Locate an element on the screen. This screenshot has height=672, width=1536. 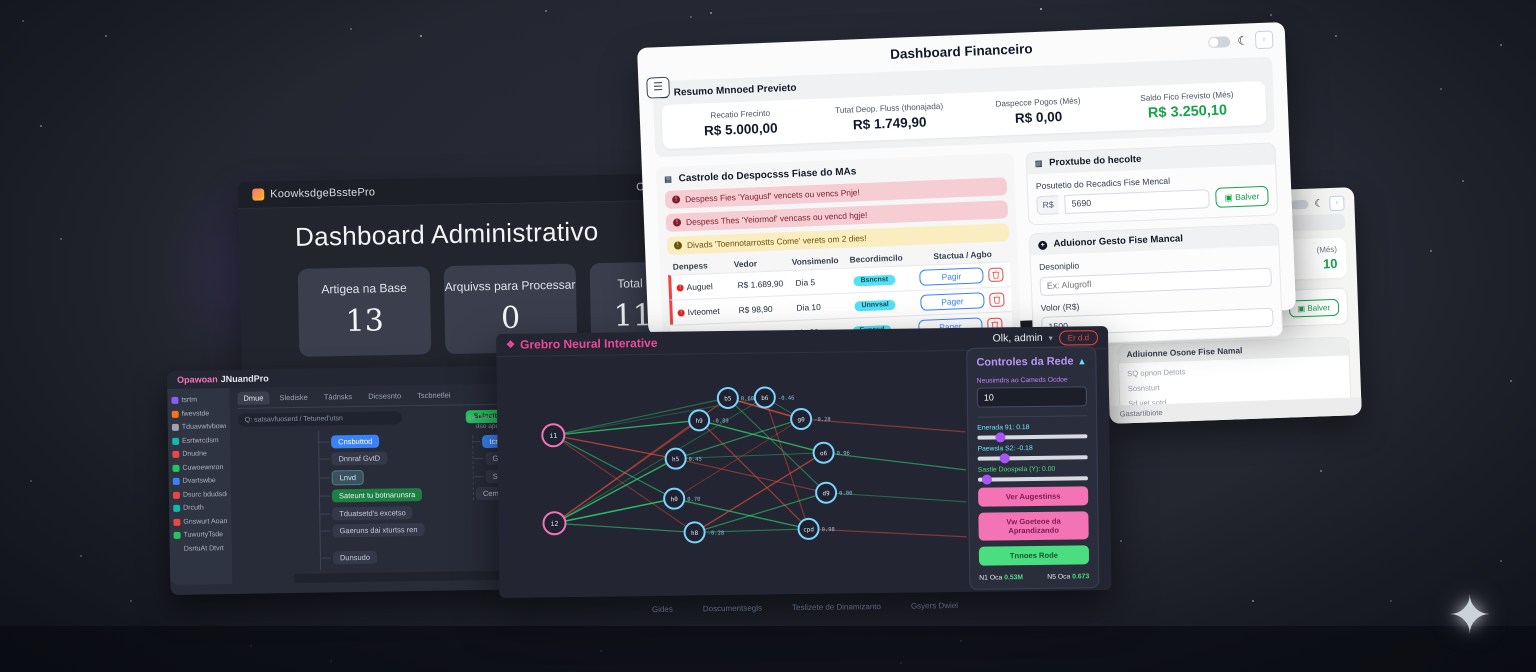
files-tab: Tádnsks is located at coordinates (338, 397).